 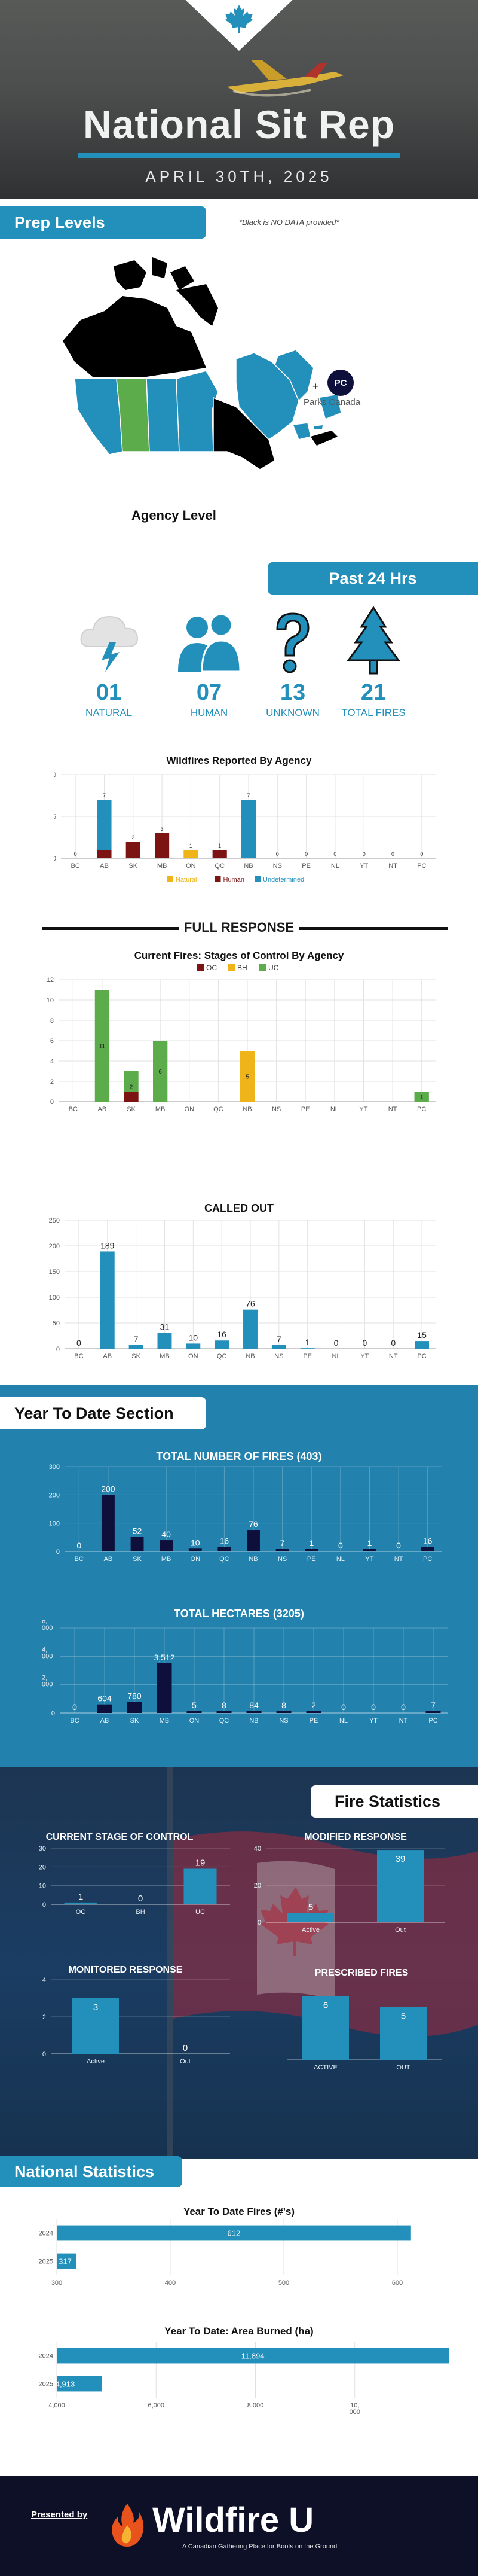 I want to click on human-label: HUMAN, so click(x=209, y=712).